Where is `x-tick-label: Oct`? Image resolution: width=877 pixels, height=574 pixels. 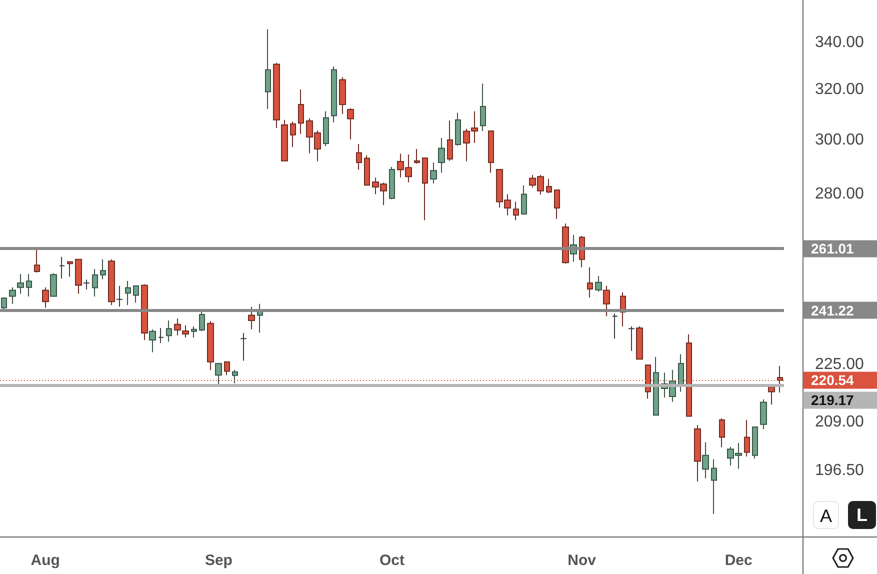 x-tick-label: Oct is located at coordinates (392, 560).